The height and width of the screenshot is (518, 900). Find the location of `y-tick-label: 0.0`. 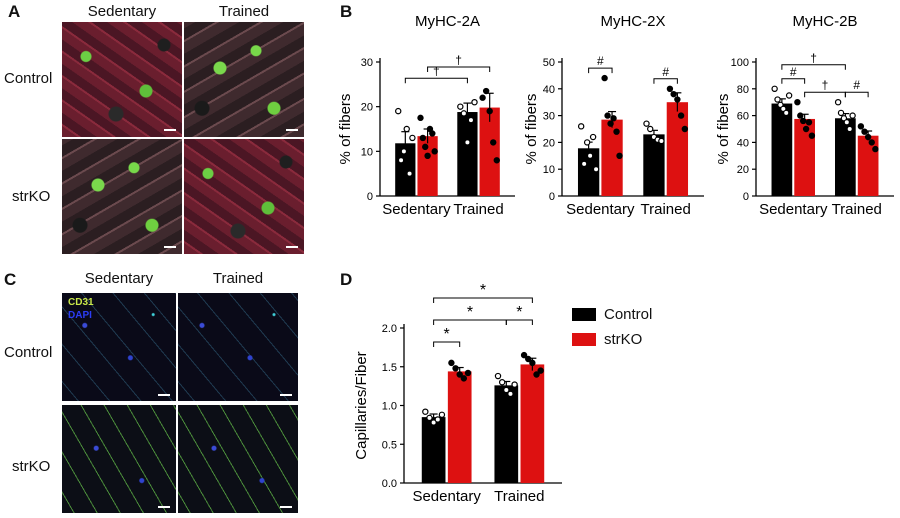

y-tick-label: 0.0 is located at coordinates (389, 484).